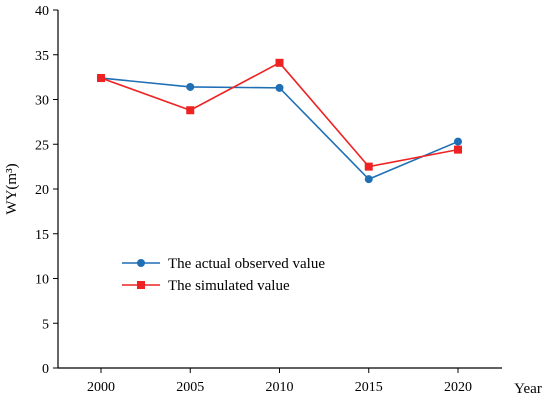 The image size is (550, 404). I want to click on y-axis-ticks: 0 5 10 15 20 25 30 35 40, so click(46, 190).